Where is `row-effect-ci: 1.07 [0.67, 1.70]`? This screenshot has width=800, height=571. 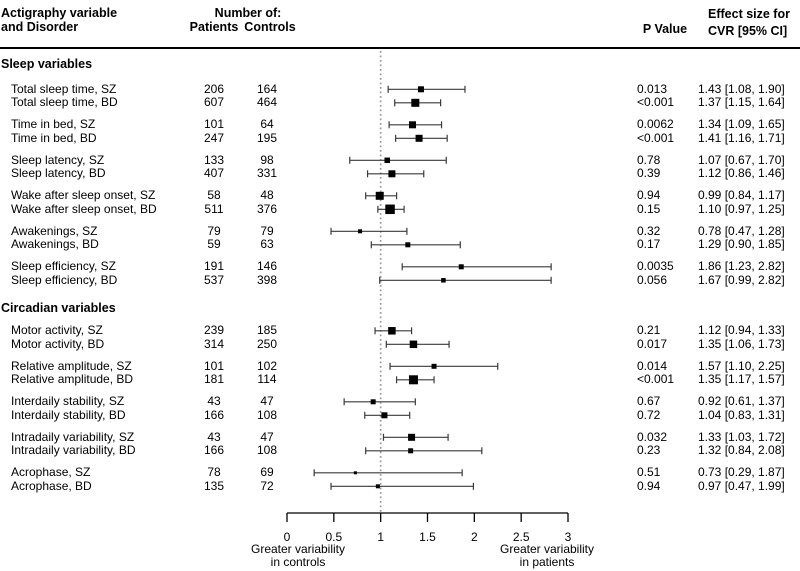 row-effect-ci: 1.07 [0.67, 1.70] is located at coordinates (741, 159).